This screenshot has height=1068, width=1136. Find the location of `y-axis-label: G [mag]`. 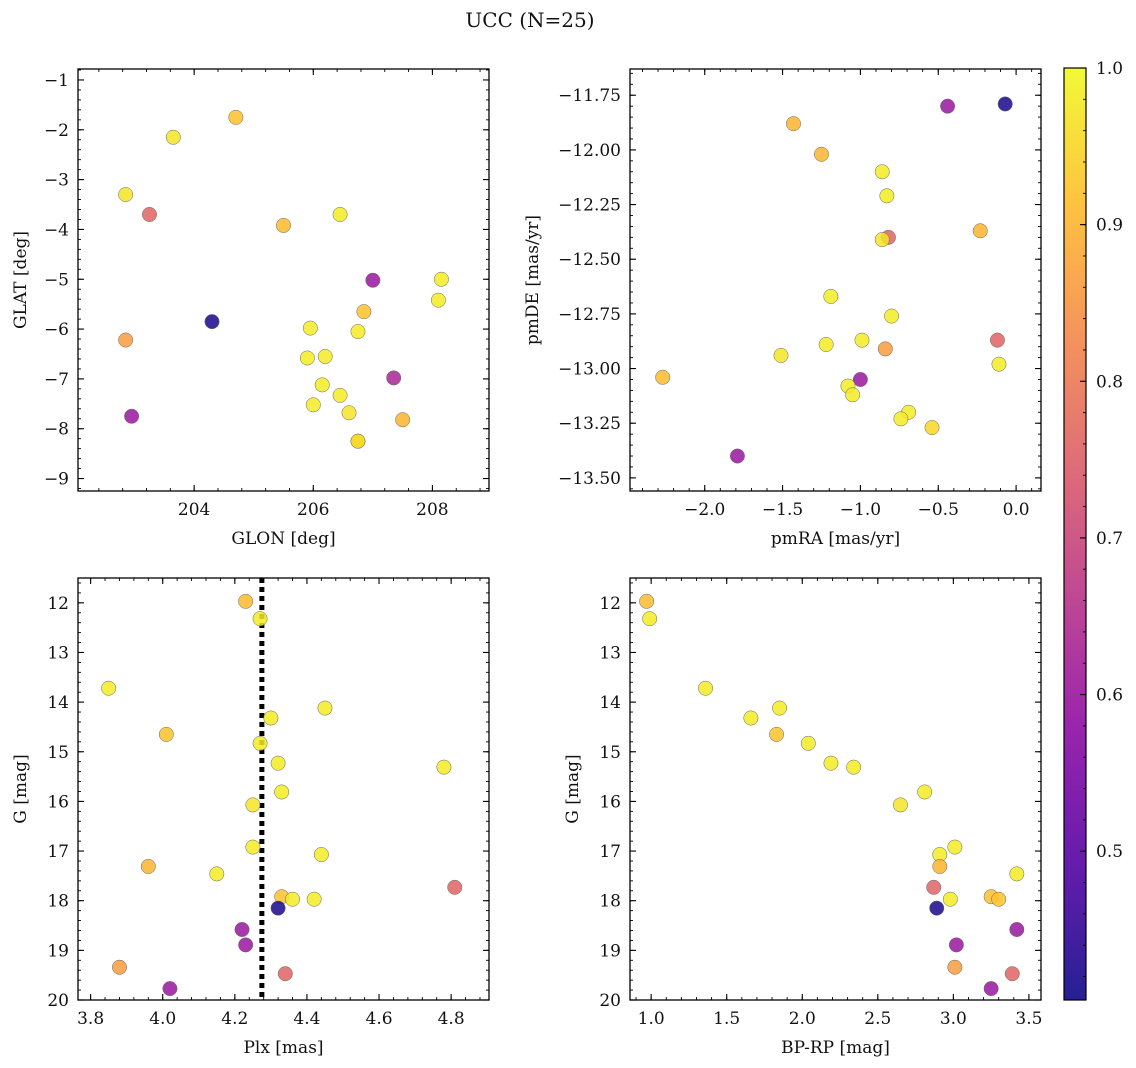

y-axis-label: G [mag] is located at coordinates (573, 788).